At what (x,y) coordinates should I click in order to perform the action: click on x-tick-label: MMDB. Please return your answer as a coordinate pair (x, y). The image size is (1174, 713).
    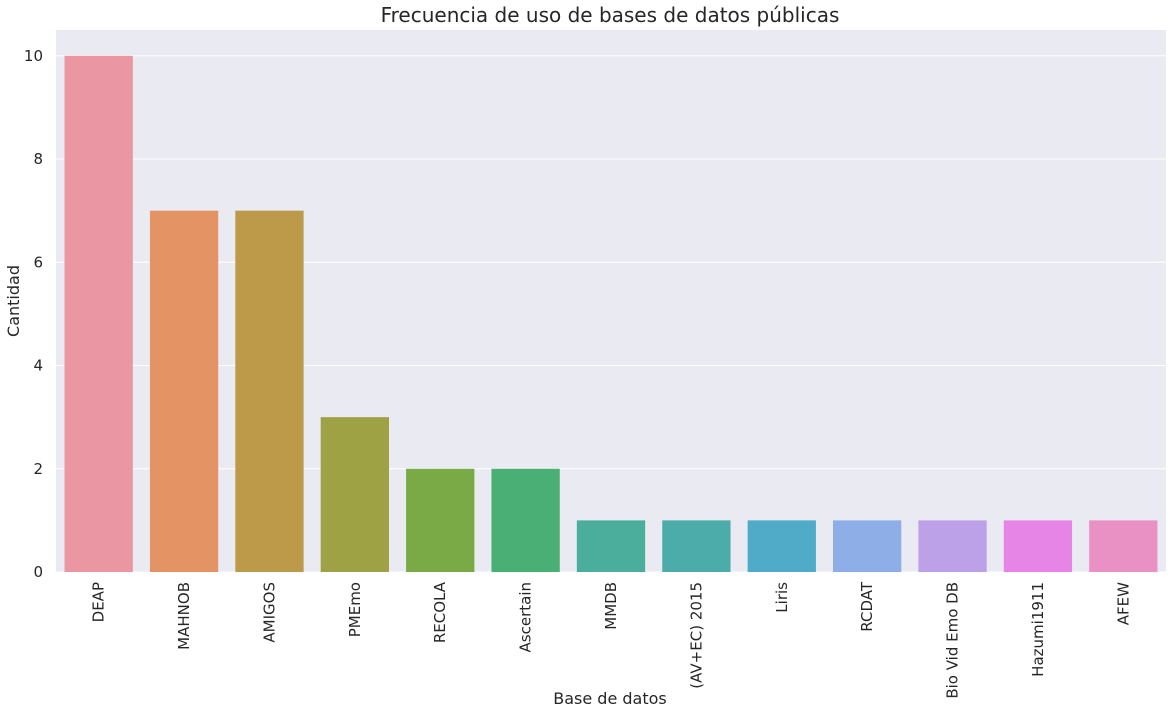
    Looking at the image, I should click on (611, 606).